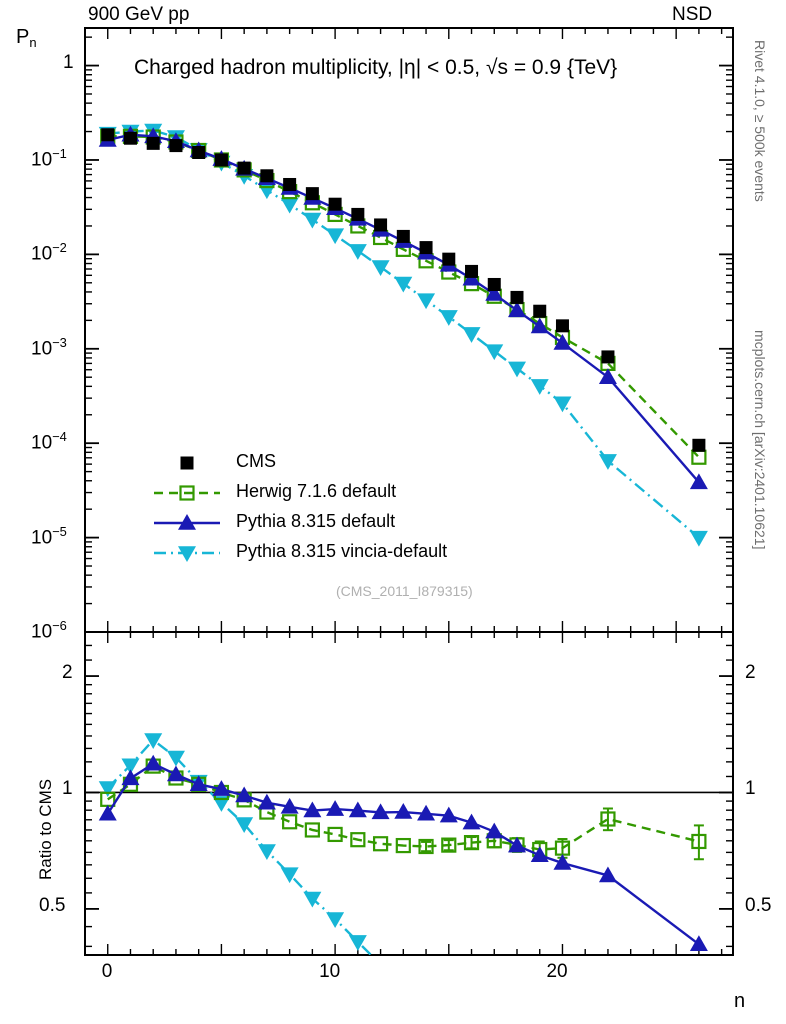 The height and width of the screenshot is (1024, 786). What do you see at coordinates (187, 554) in the screenshot?
I see `legend-marker-vincia` at bounding box center [187, 554].